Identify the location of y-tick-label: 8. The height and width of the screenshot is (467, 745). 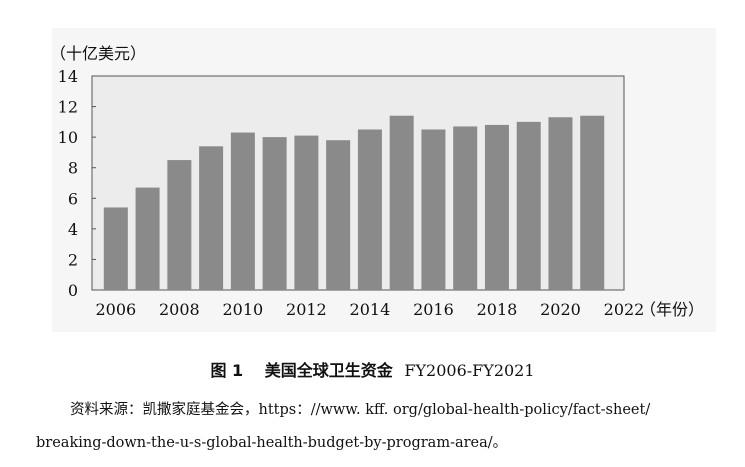
(73, 168).